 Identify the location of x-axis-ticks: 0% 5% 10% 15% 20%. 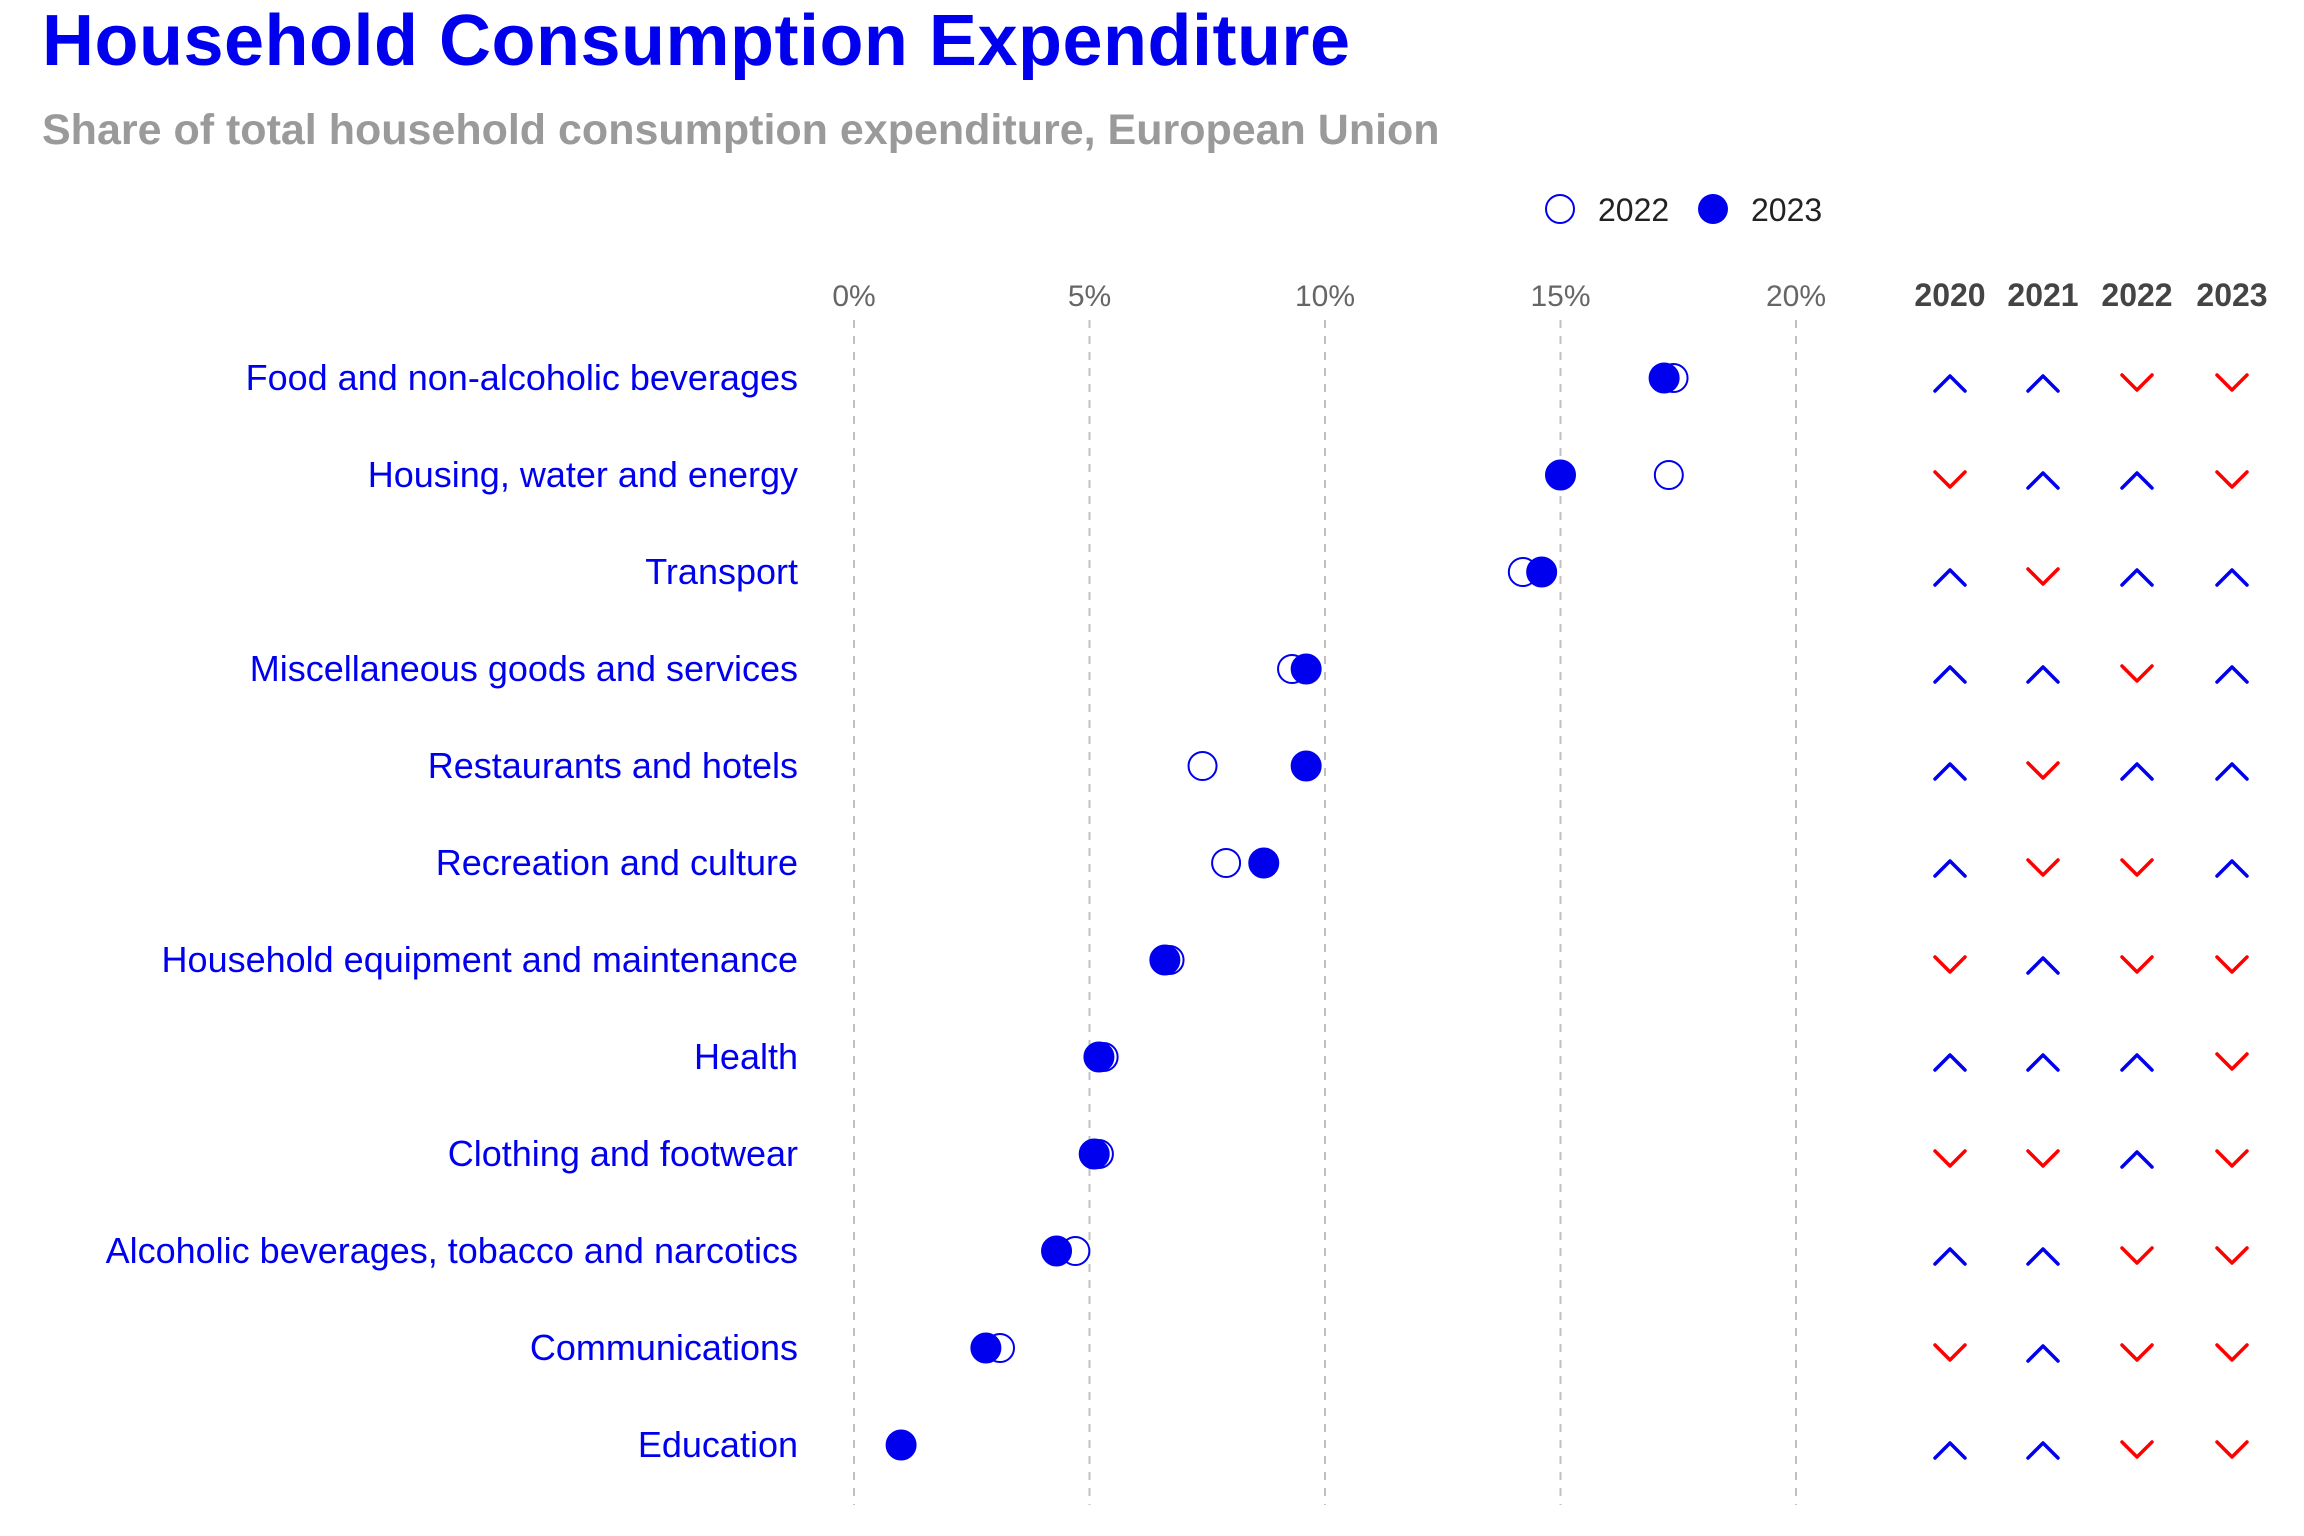
(1329, 296).